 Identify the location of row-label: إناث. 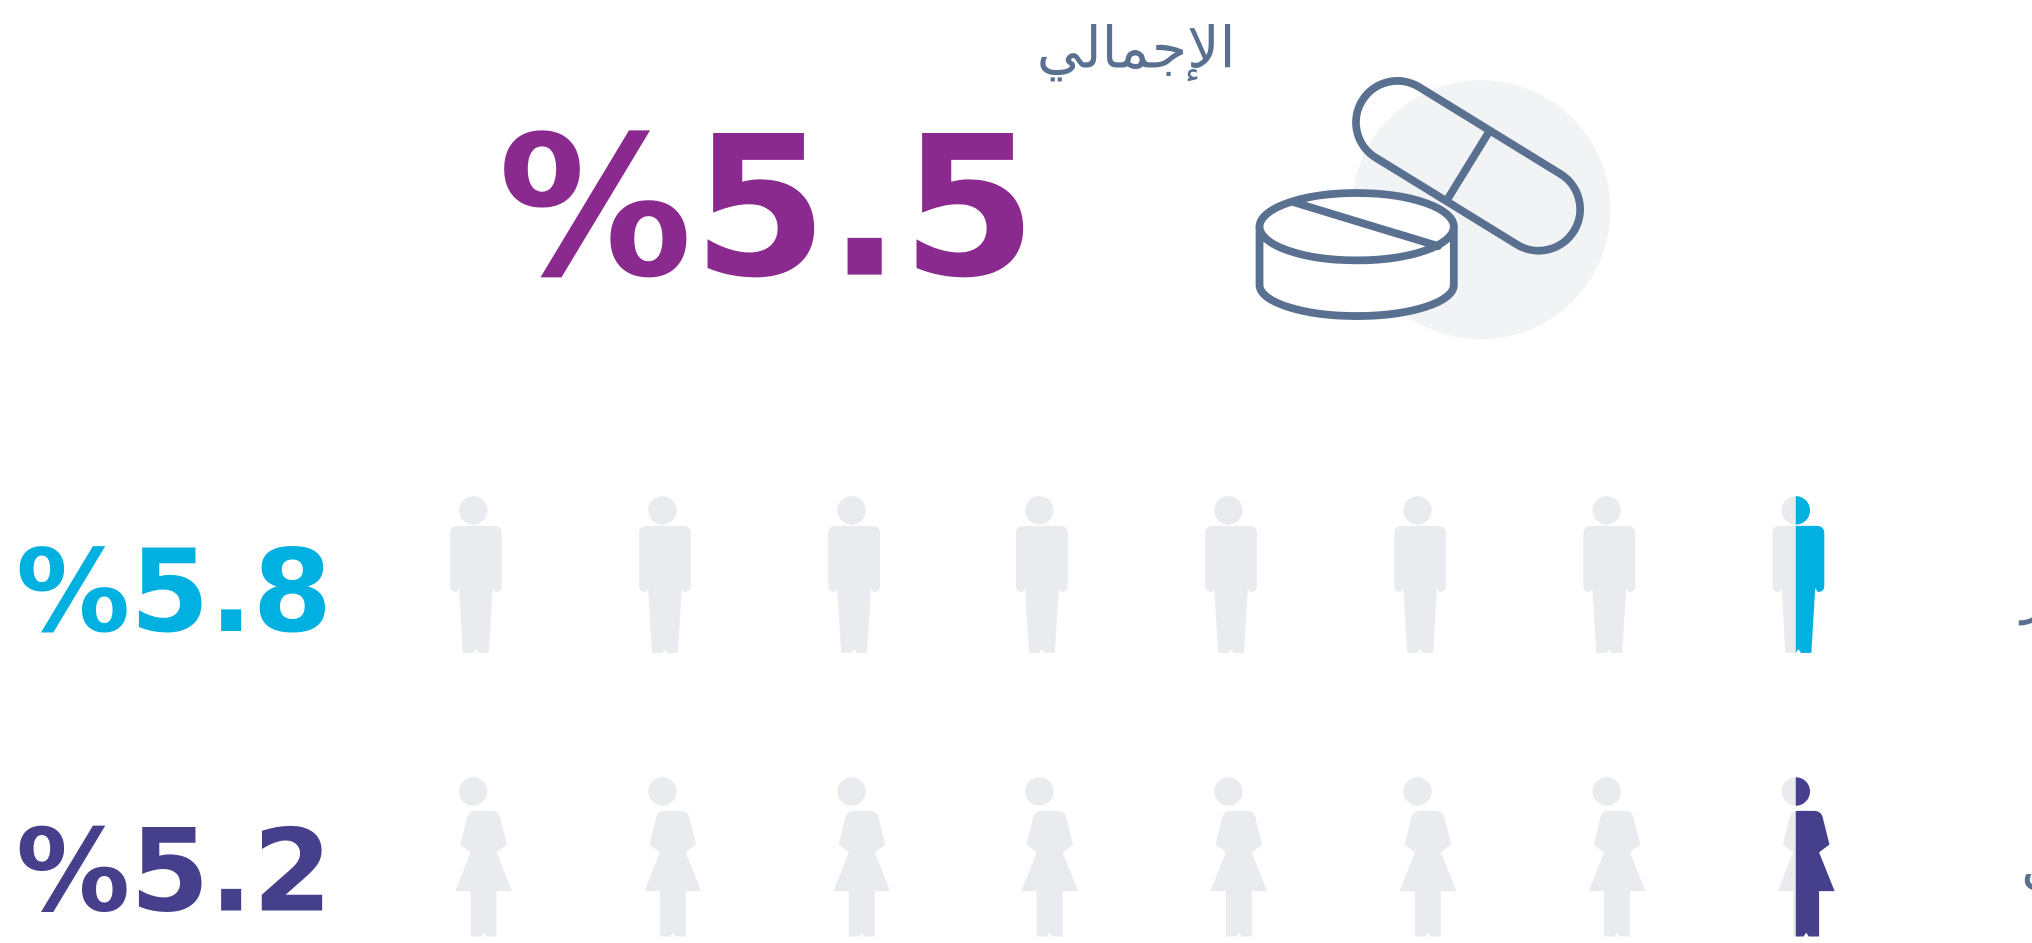
(2026, 872).